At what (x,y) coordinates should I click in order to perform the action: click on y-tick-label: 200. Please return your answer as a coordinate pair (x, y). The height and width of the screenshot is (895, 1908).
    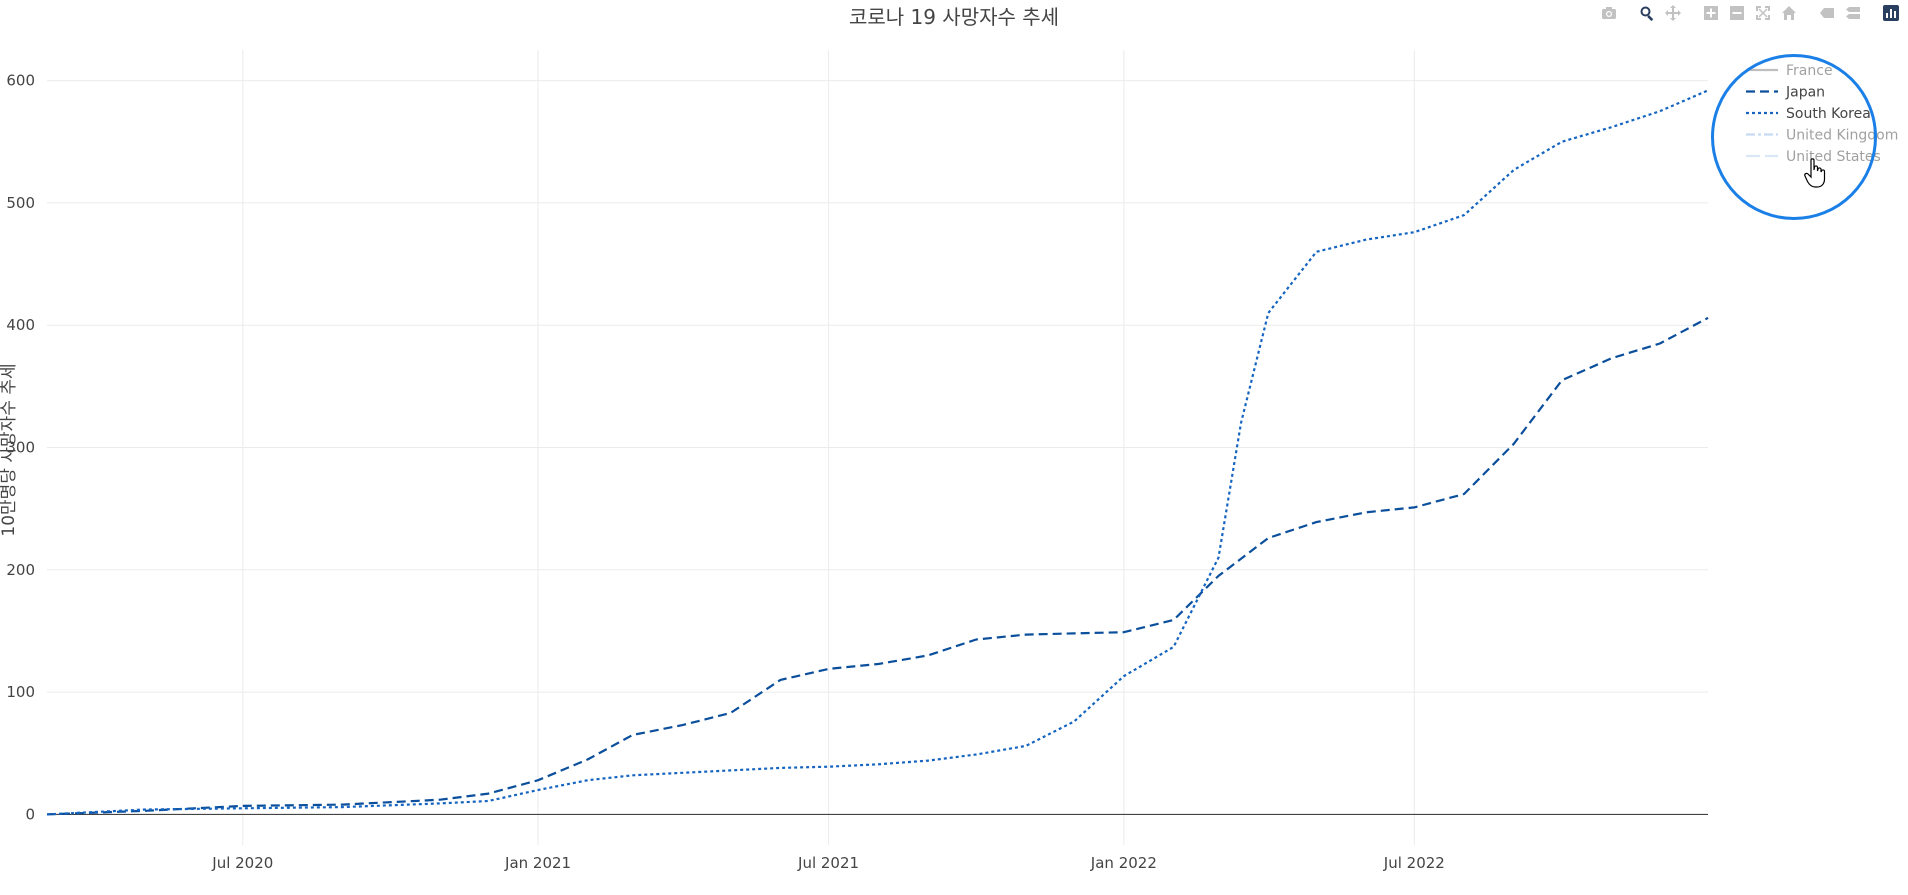
    Looking at the image, I should click on (20, 570).